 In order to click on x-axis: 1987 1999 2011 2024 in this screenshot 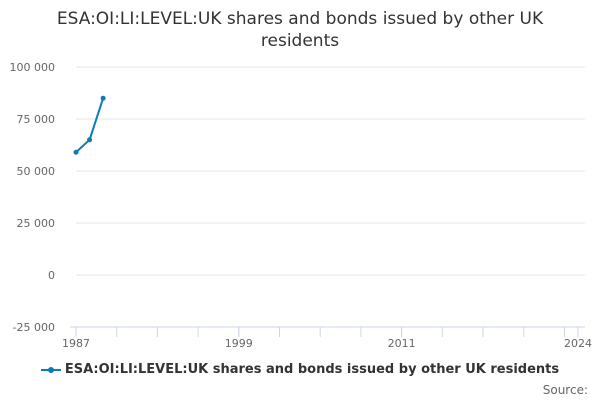, I will do `click(327, 338)`.